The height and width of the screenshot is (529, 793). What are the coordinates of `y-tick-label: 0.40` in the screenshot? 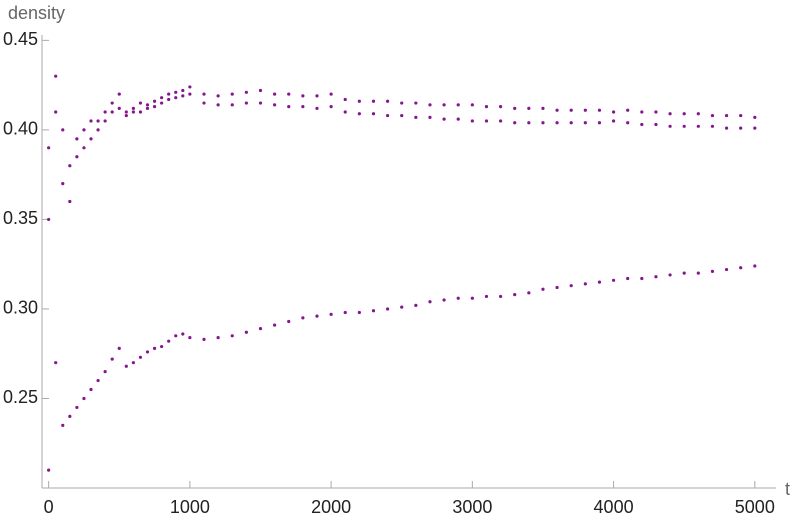 It's located at (20, 129).